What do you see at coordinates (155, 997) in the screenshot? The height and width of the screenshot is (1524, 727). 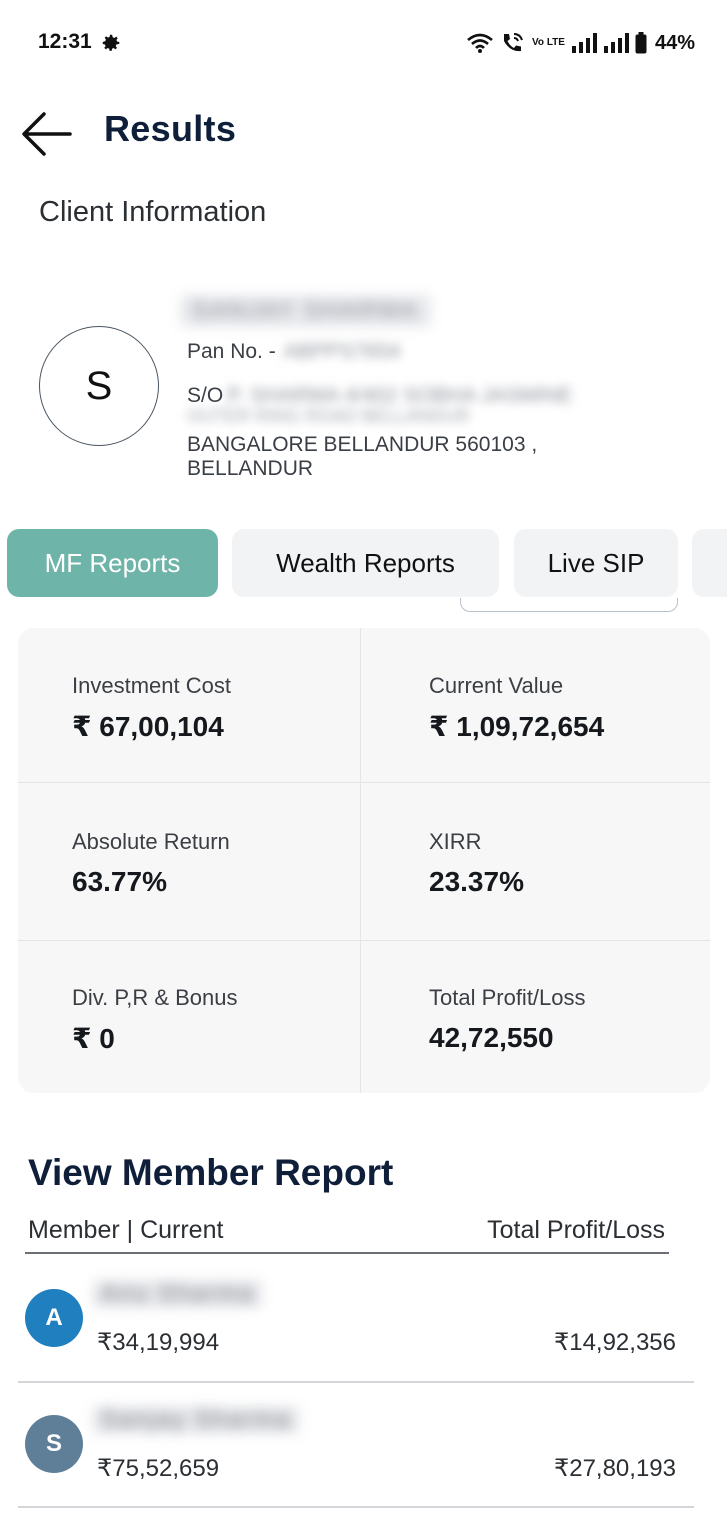 I see `dividend-label: Div. P,R & Bonus` at bounding box center [155, 997].